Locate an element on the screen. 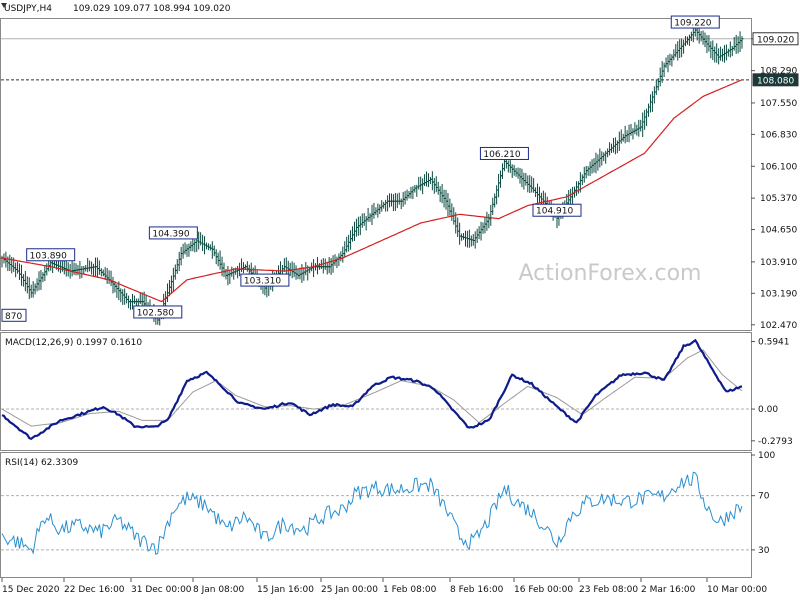 The height and width of the screenshot is (600, 800). time-tick-label: 2 Mar 16:00 is located at coordinates (668, 590).